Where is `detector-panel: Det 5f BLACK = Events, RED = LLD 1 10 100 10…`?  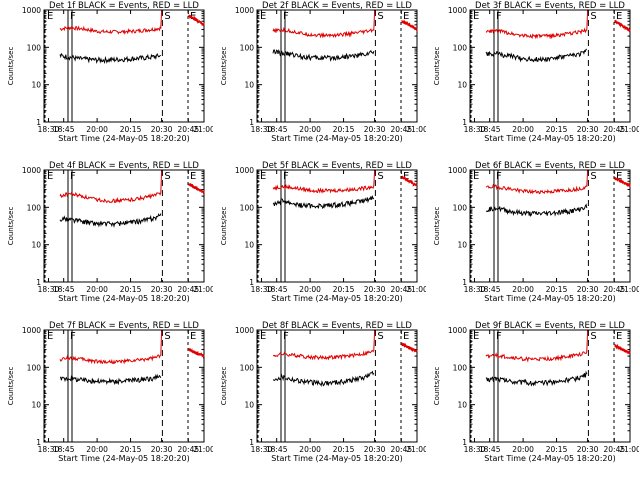 detector-panel: Det 5f BLACK = Events, RED = LLD 1 10 100 10… is located at coordinates (319, 240).